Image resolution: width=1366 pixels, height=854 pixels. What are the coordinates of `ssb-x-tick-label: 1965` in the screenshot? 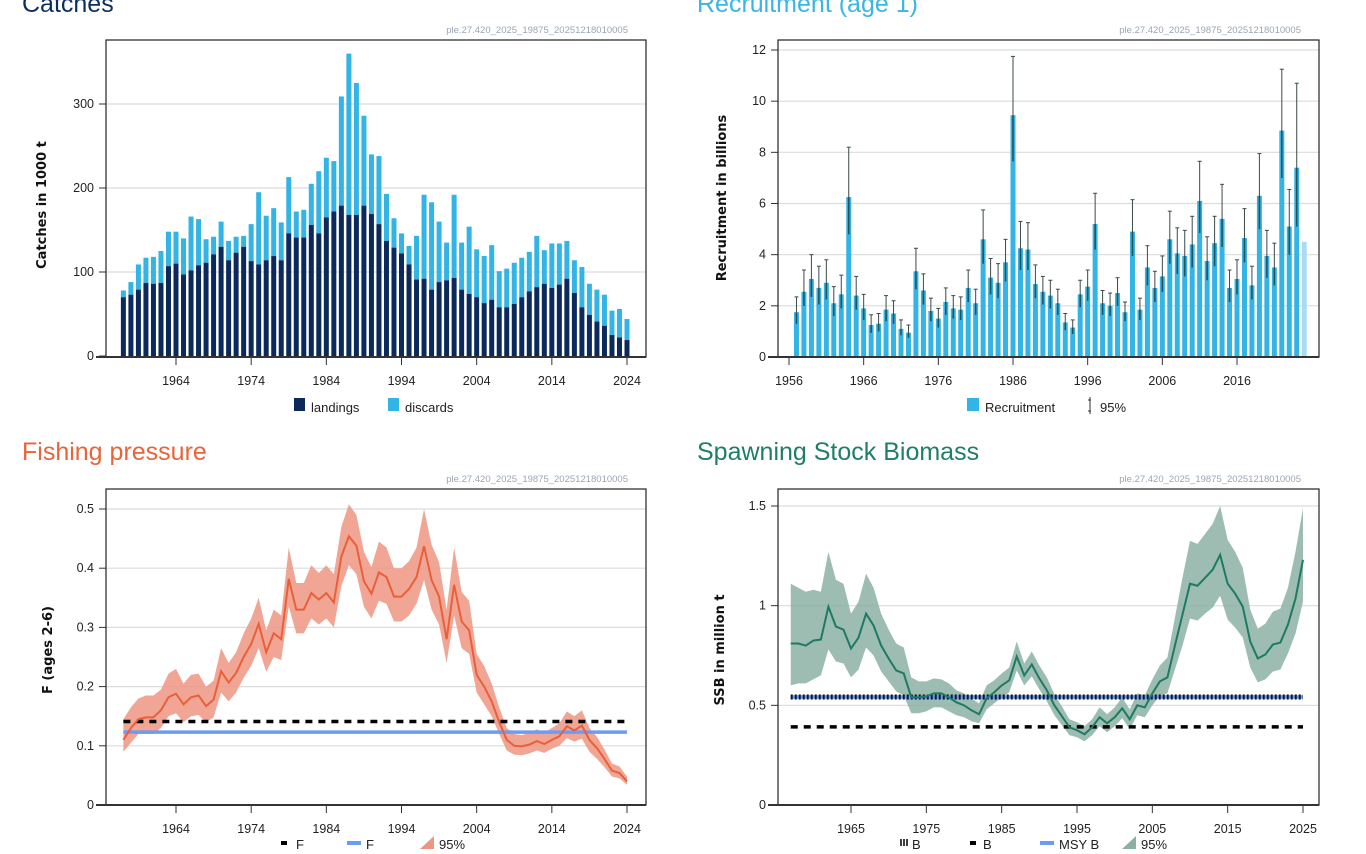 It's located at (851, 829).